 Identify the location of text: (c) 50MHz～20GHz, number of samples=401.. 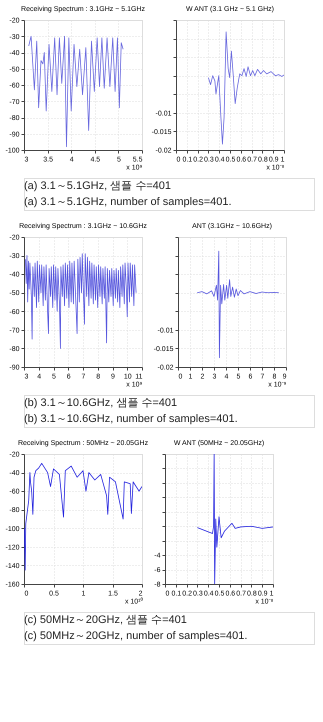
(136, 636).